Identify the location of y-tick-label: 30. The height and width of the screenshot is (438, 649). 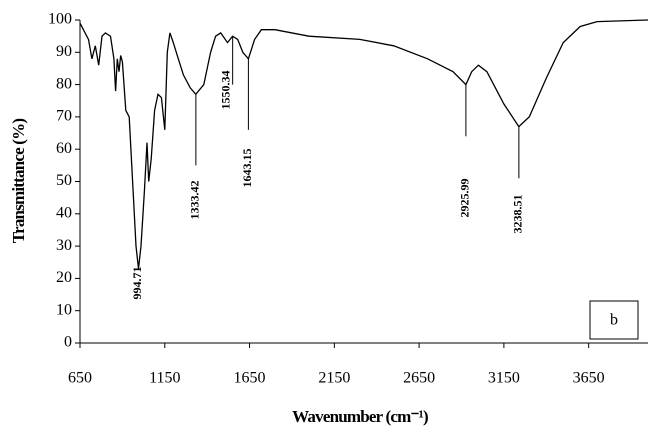
(64, 245).